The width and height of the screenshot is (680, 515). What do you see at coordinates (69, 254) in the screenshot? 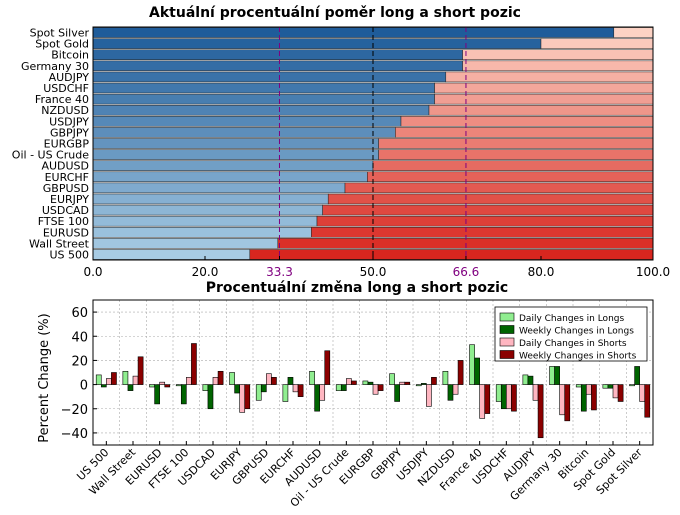
I see `category-label: US 500` at bounding box center [69, 254].